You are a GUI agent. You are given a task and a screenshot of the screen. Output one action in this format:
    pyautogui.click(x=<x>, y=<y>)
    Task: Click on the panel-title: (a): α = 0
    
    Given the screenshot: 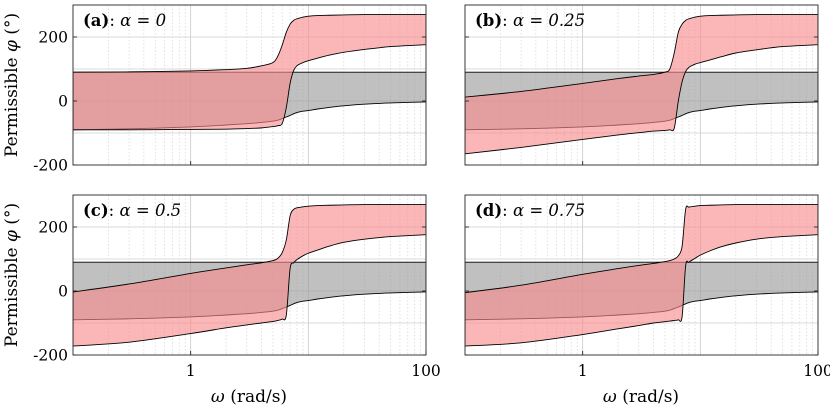 What is the action you would take?
    pyautogui.click(x=124, y=20)
    